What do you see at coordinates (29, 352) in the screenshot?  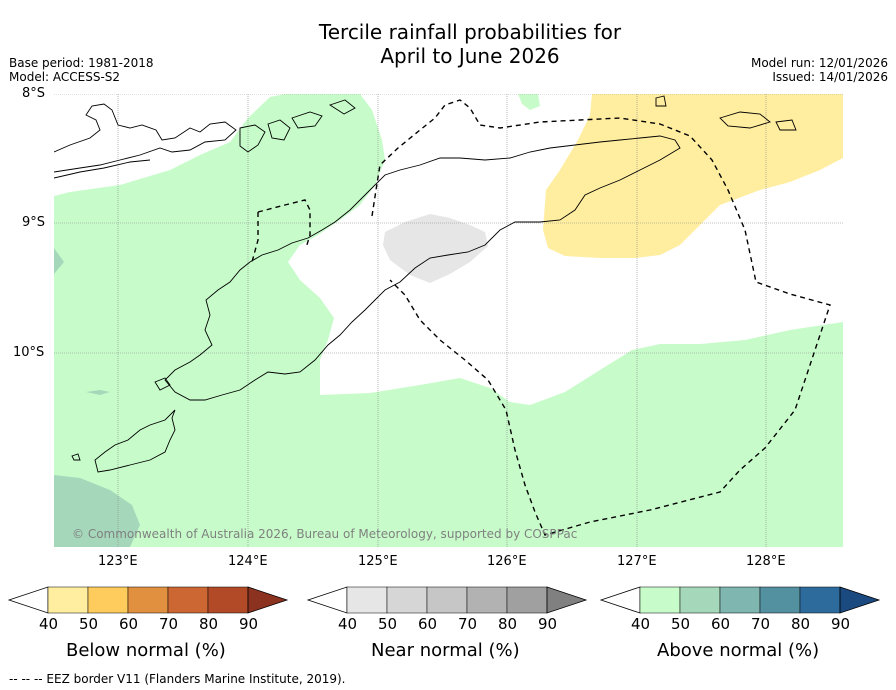 I see `lat-label-10s: 10°S` at bounding box center [29, 352].